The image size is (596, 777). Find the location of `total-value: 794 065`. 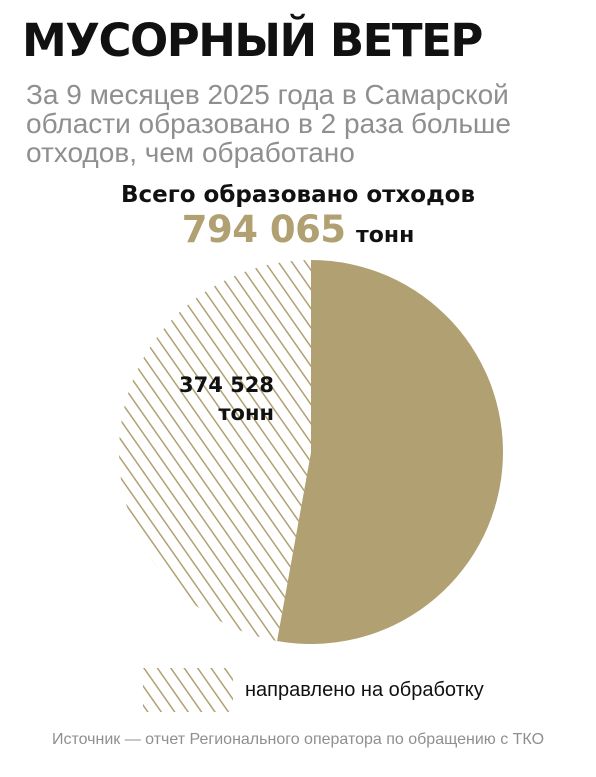

total-value: 794 065 is located at coordinates (263, 229).